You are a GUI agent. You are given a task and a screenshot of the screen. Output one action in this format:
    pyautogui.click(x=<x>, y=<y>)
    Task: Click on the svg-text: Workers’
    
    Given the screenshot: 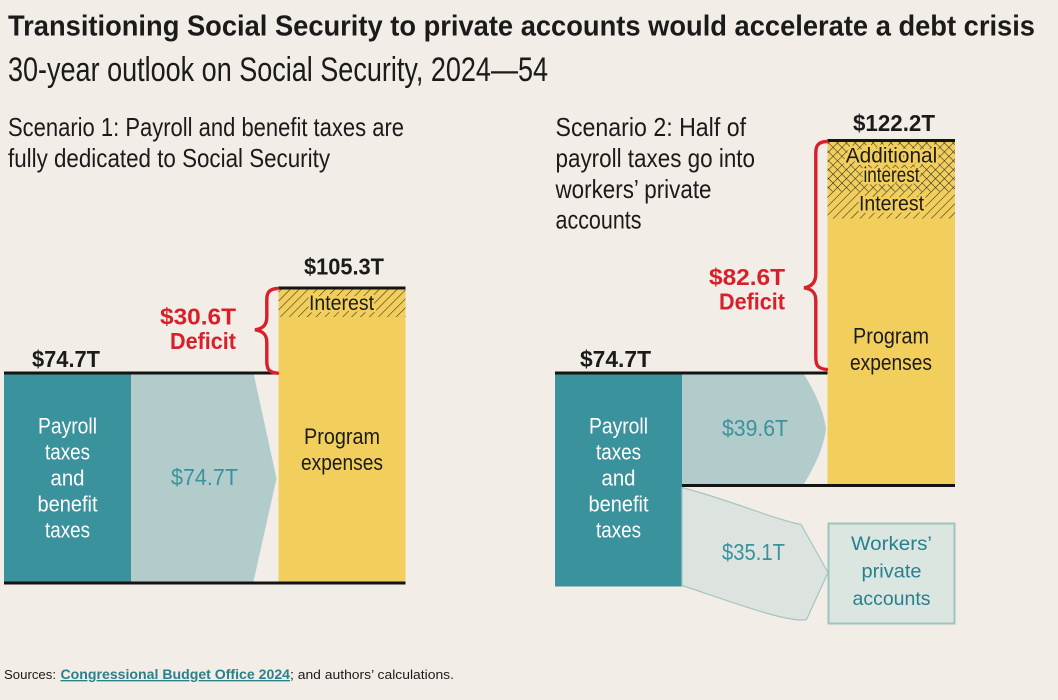 What is the action you would take?
    pyautogui.click(x=891, y=544)
    